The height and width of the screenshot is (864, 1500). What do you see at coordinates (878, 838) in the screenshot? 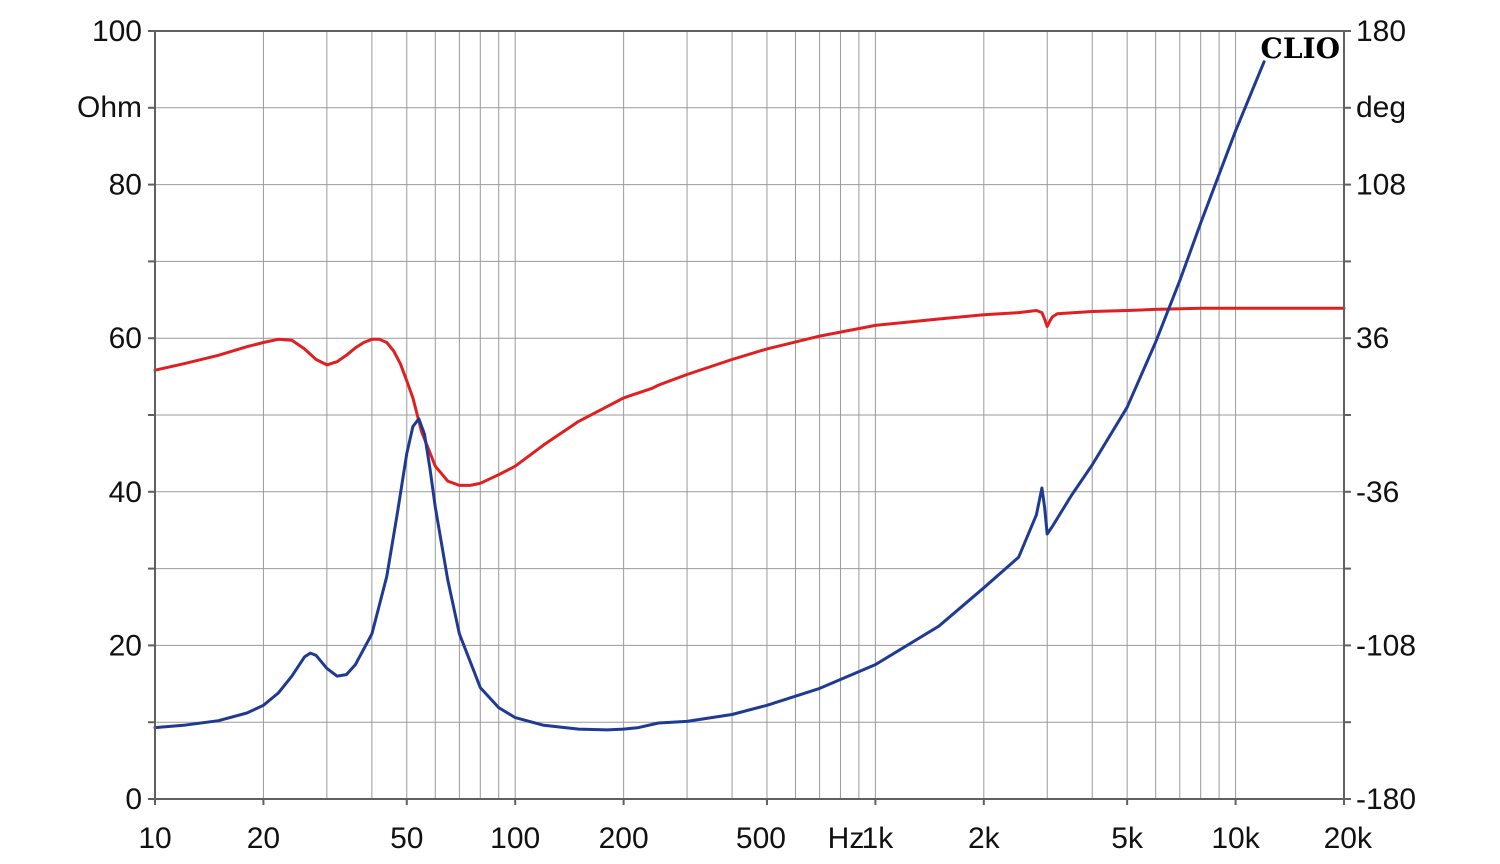
I see `x-tick-label: 1k` at bounding box center [878, 838].